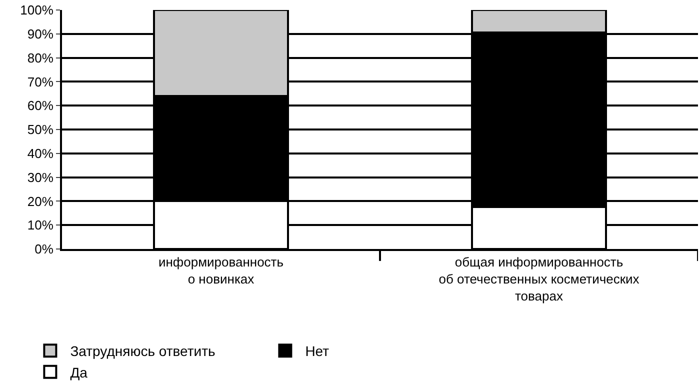  What do you see at coordinates (40, 225) in the screenshot?
I see `y-tick-label: 10%` at bounding box center [40, 225].